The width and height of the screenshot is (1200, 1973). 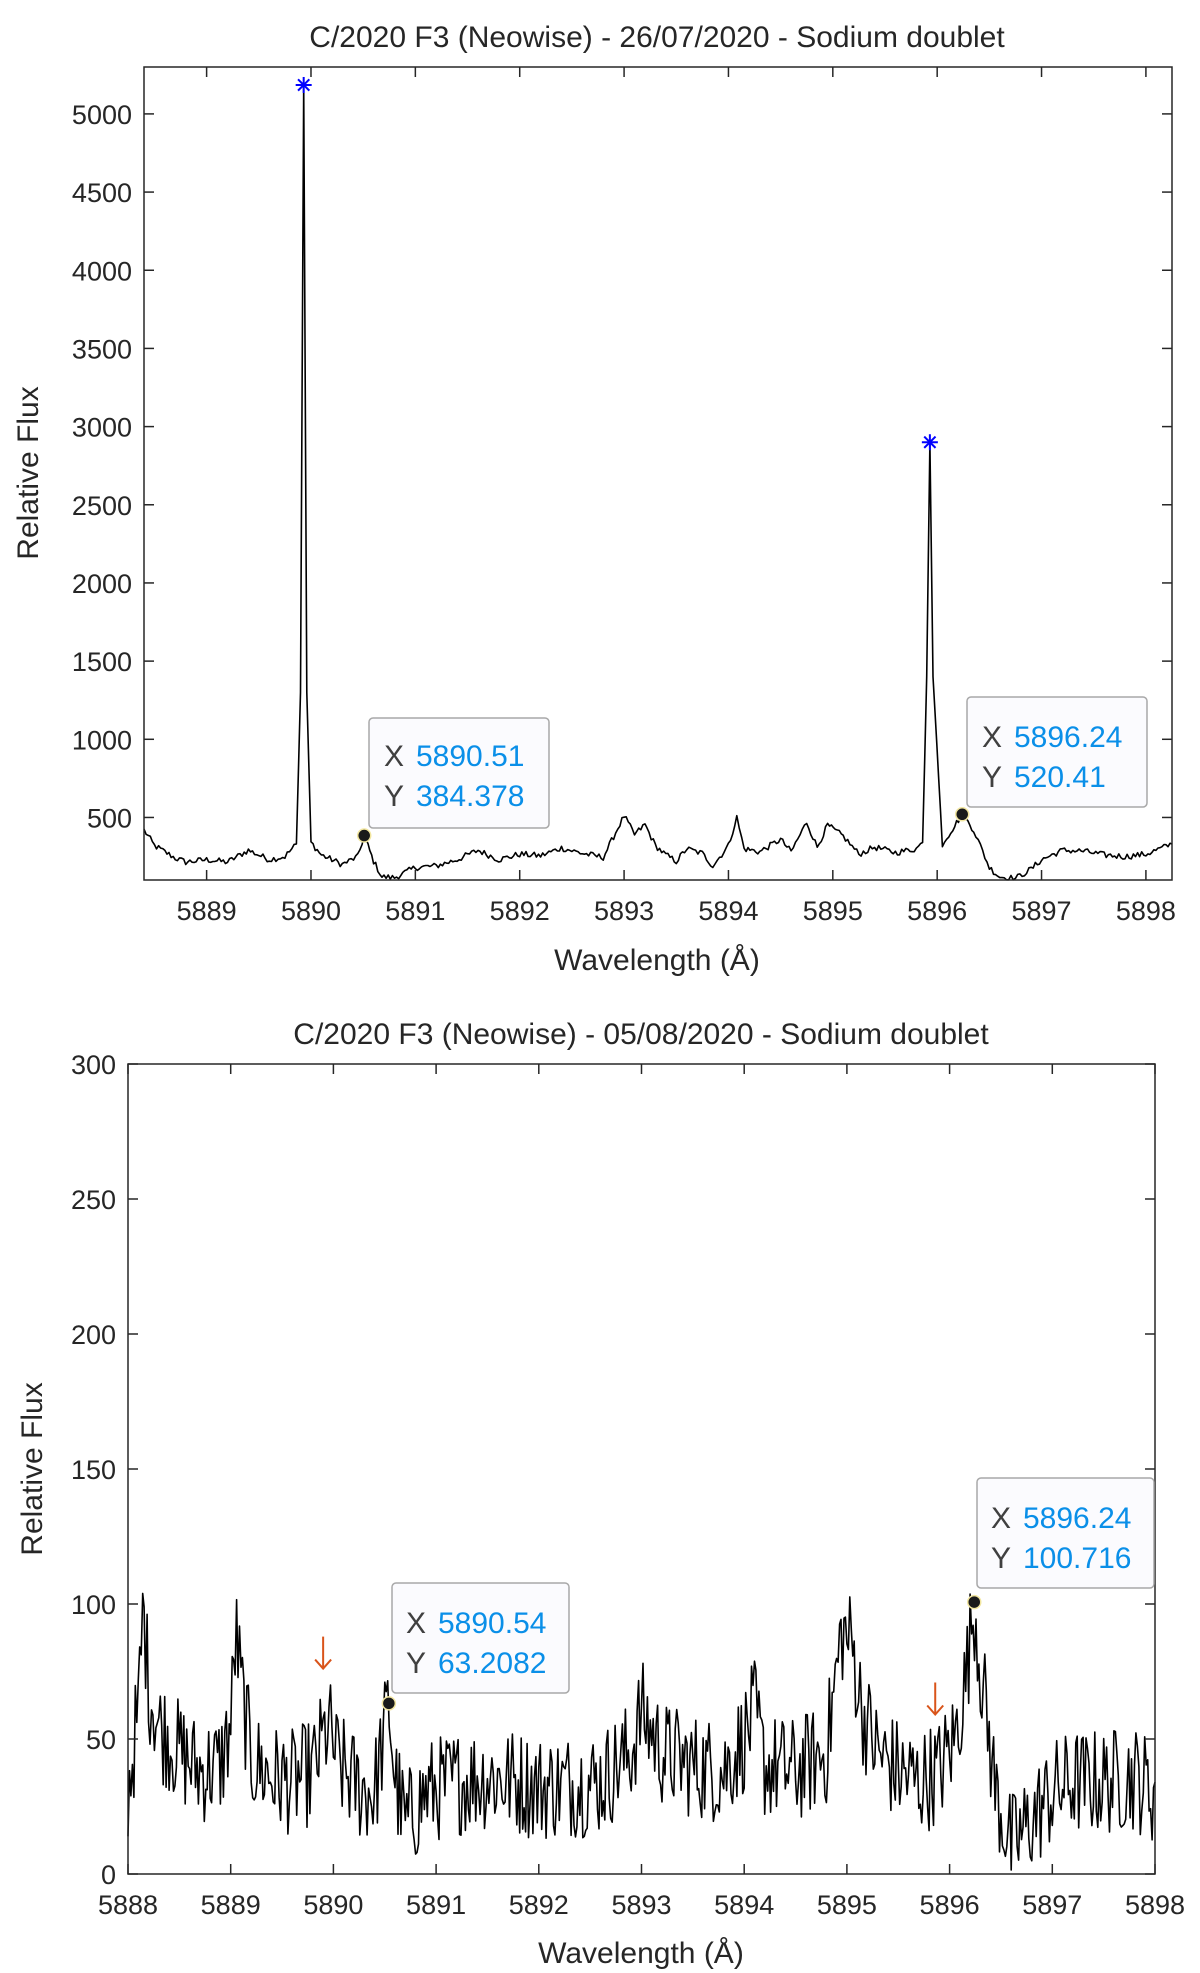 I want to click on spectrum-line, so click(x=641, y=1731).